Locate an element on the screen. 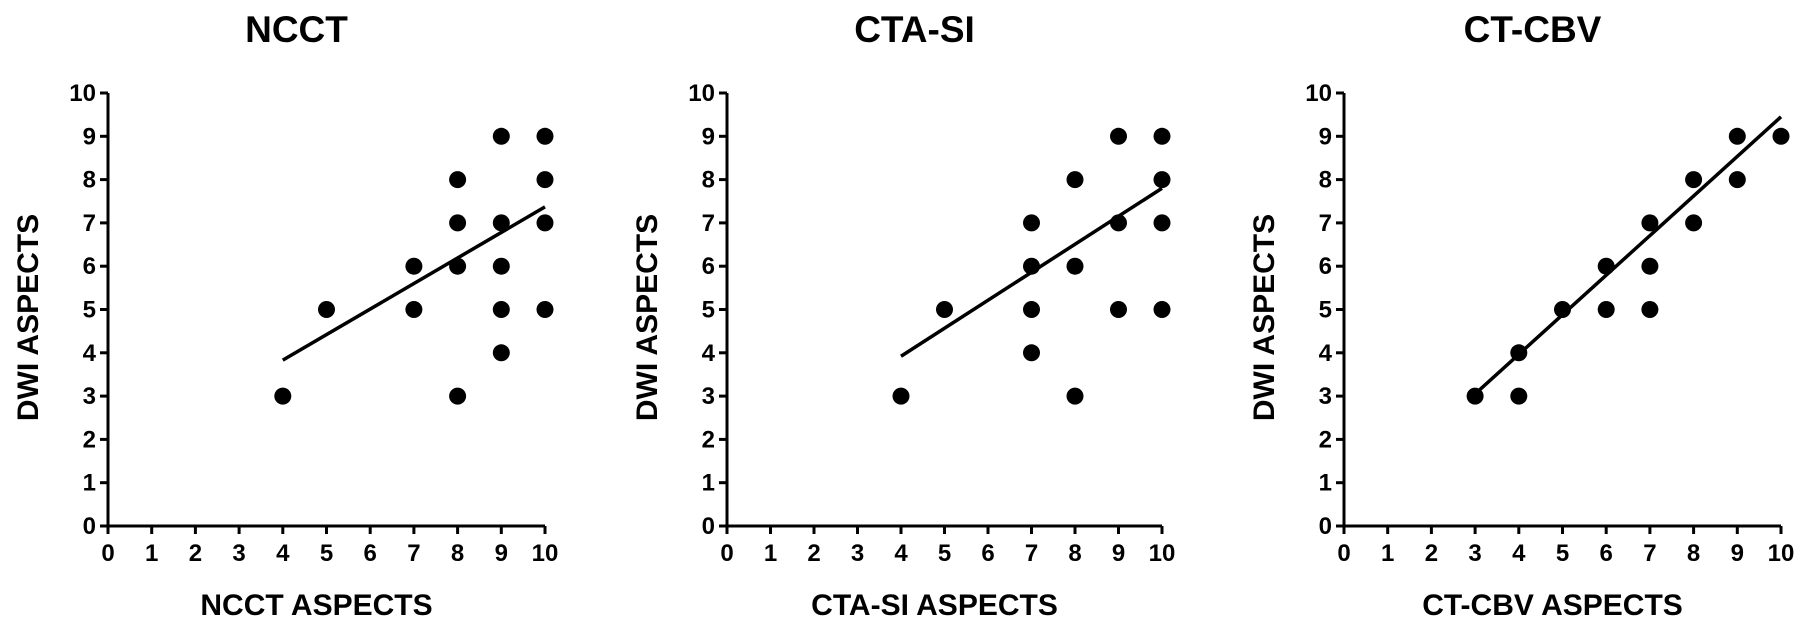 The width and height of the screenshot is (1800, 626). x-tick-label: 9 is located at coordinates (1737, 553).